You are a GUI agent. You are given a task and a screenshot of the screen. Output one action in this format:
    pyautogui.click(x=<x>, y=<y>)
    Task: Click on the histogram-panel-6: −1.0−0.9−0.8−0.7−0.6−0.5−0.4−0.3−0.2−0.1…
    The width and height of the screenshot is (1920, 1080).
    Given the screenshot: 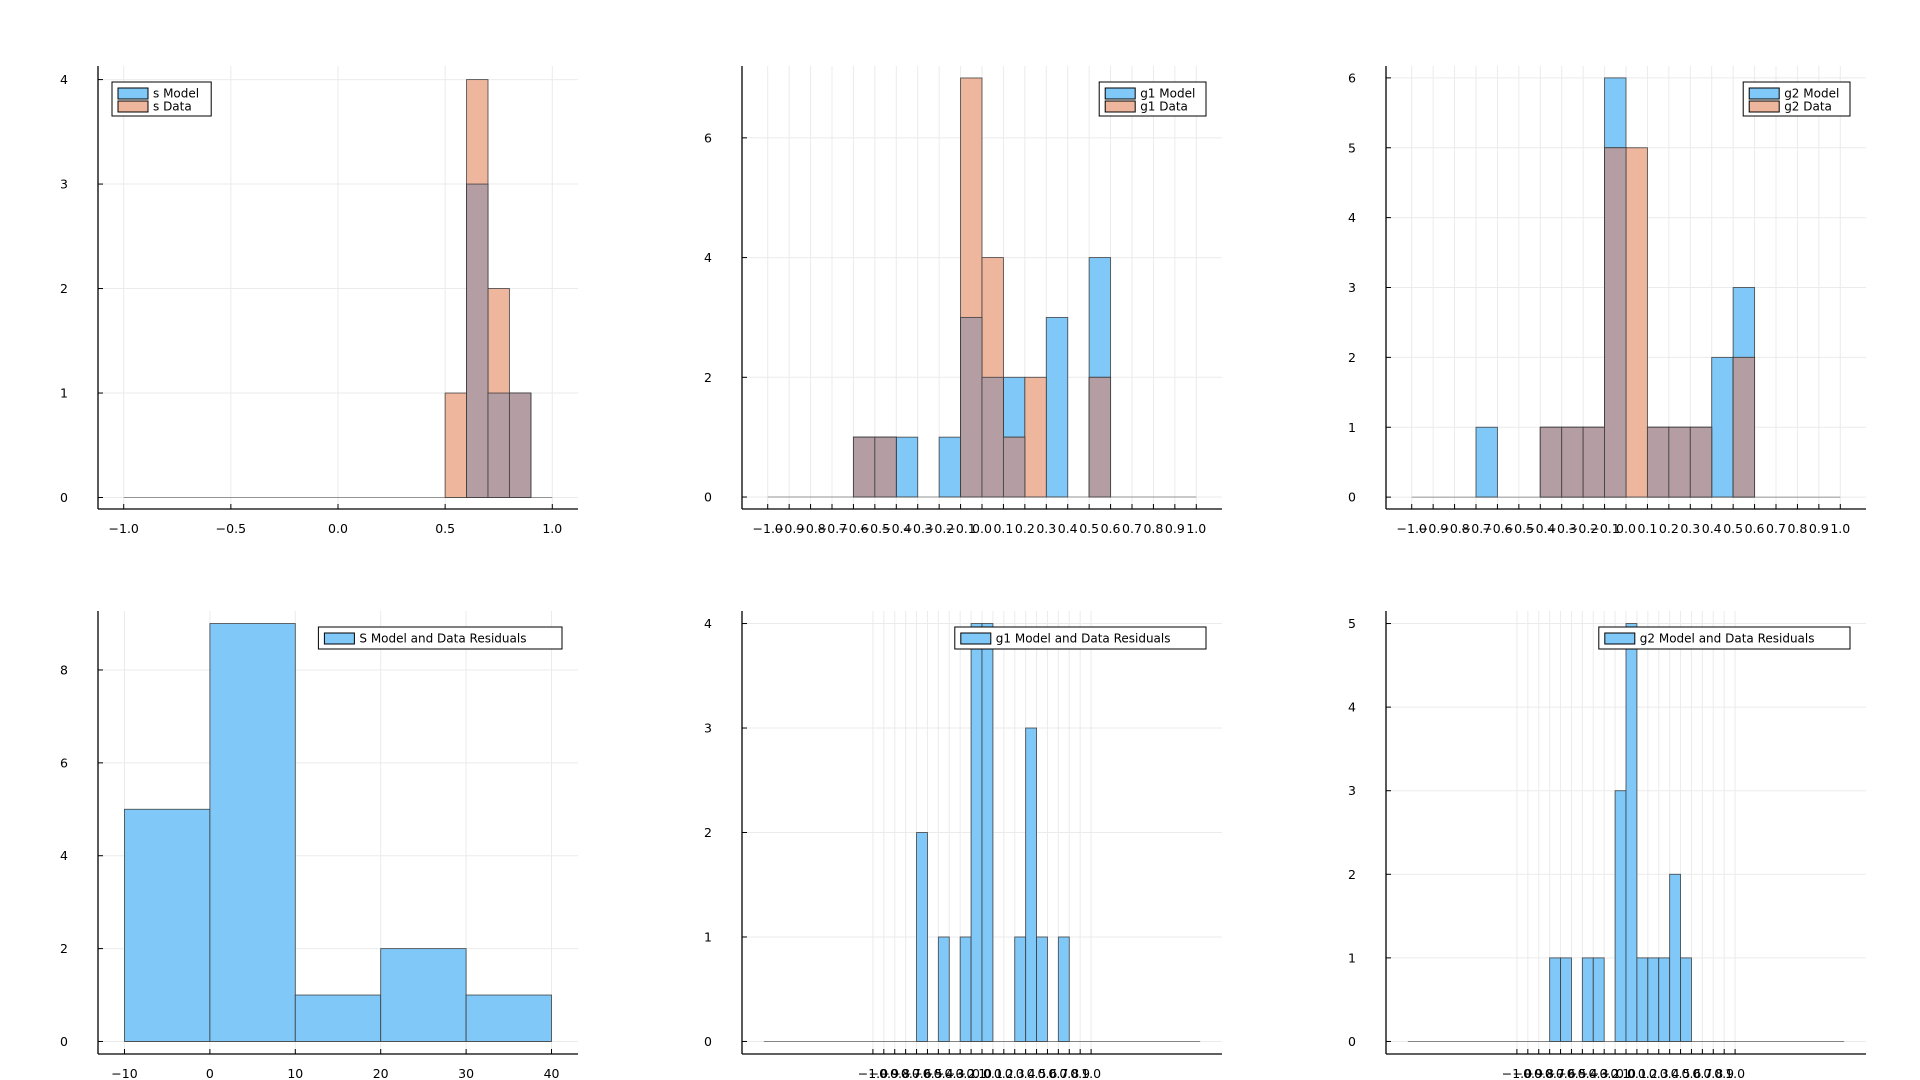 What is the action you would take?
    pyautogui.click(x=1607, y=845)
    